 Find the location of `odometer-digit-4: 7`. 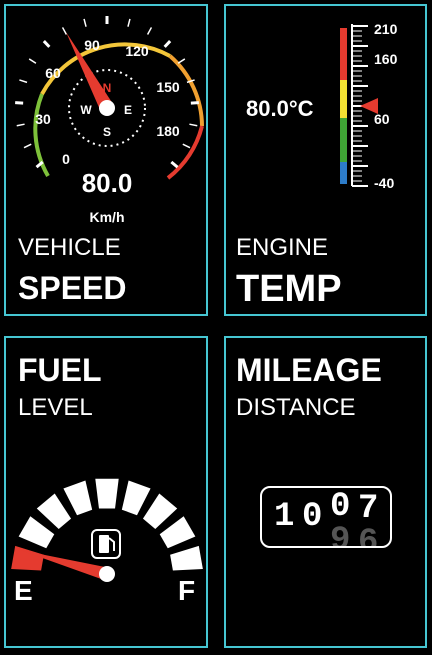

odometer-digit-4: 7 is located at coordinates (368, 509).